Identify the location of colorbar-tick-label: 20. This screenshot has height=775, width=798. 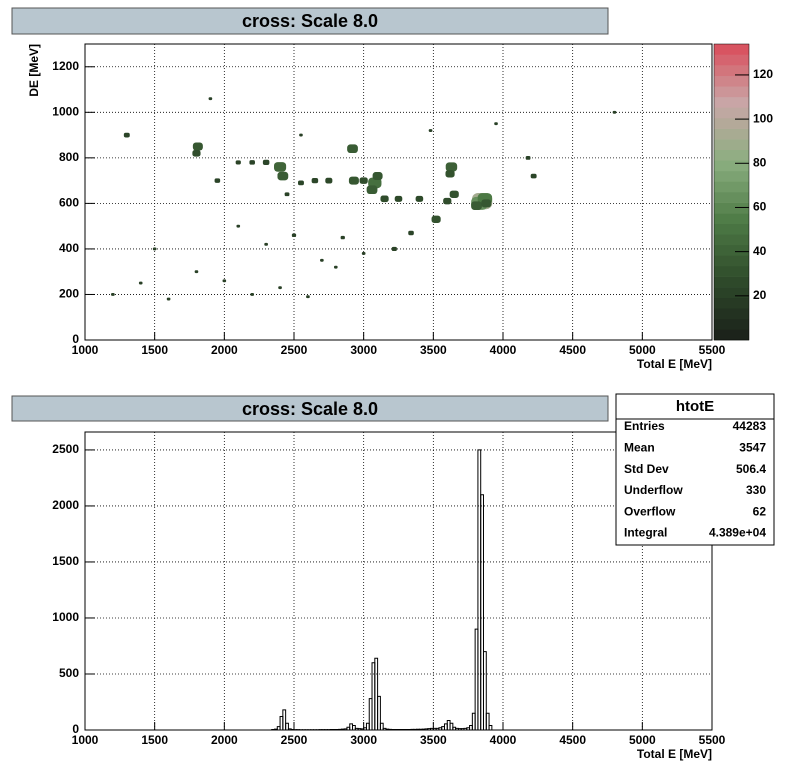
(760, 295).